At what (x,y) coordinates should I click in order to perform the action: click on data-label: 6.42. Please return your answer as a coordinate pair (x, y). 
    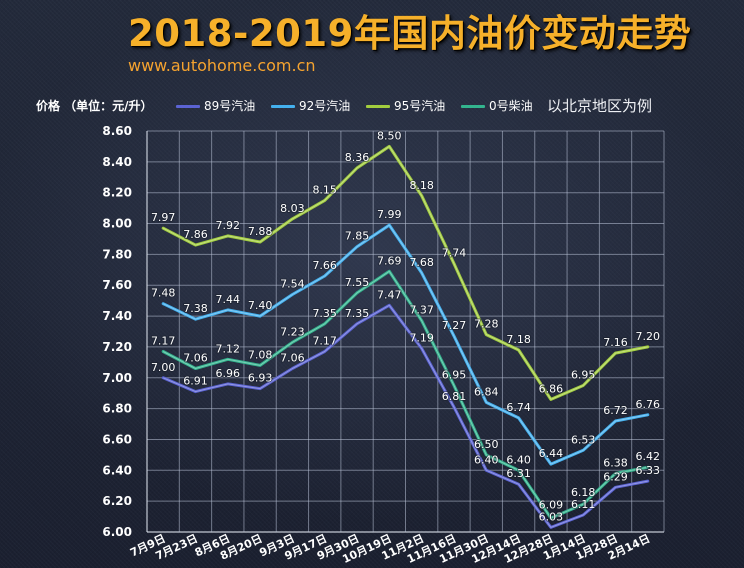
    Looking at the image, I should click on (648, 456).